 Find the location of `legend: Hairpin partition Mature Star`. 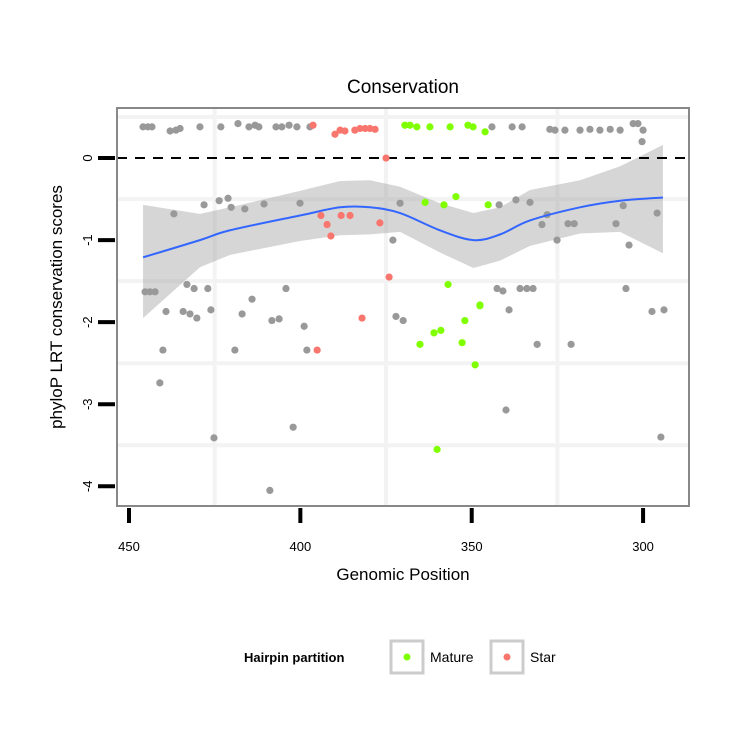

legend: Hairpin partition Mature Star is located at coordinates (400, 657).